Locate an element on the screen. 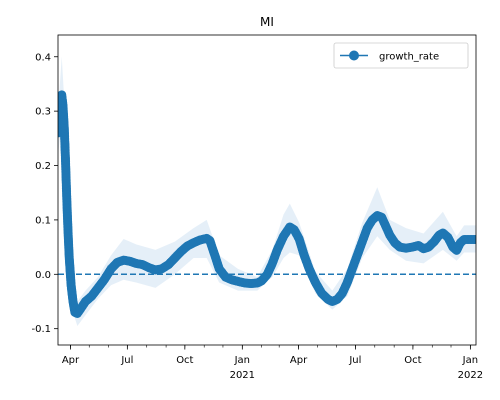  y-tick-label: 0.2 is located at coordinates (43, 166).